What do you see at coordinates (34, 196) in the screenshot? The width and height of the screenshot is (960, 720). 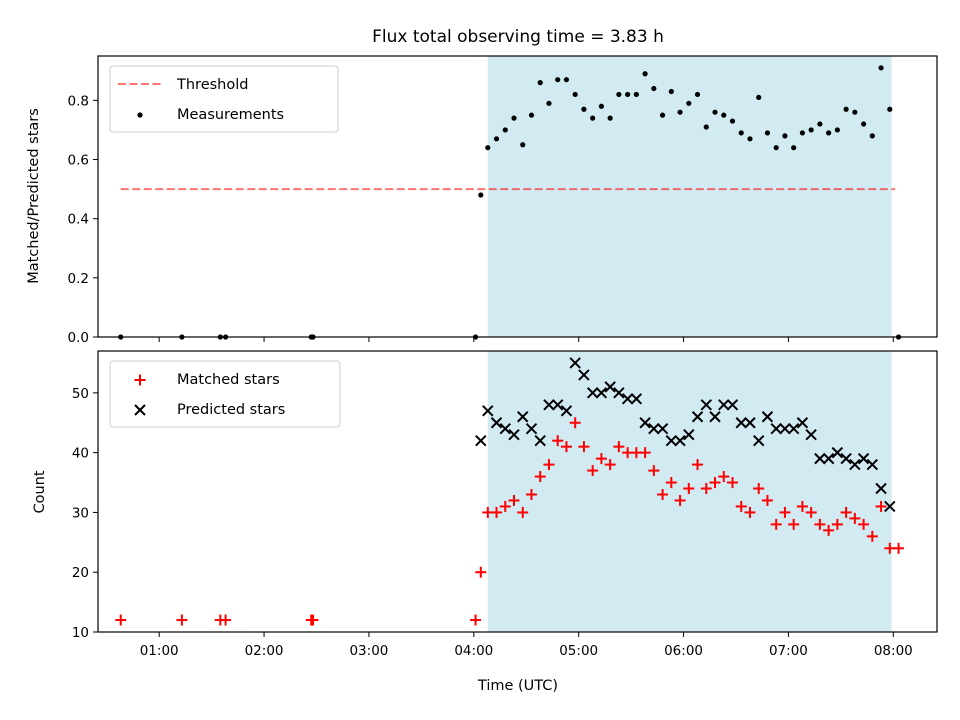 I see `ratio-y-axis-label: Matched/Predicted stars` at bounding box center [34, 196].